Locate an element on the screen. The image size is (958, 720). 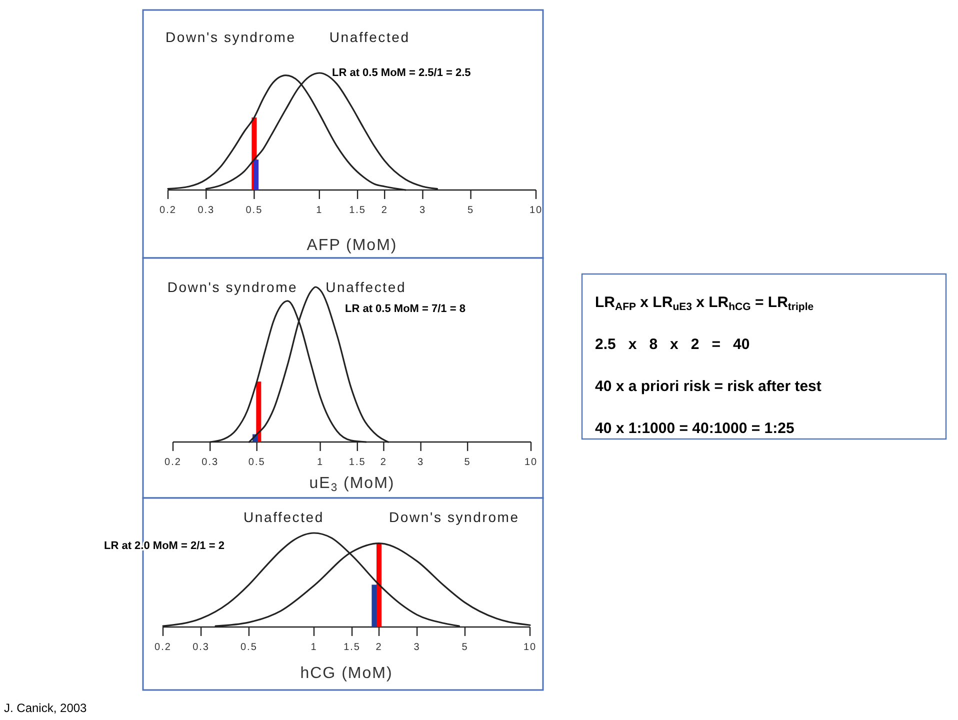
annotation: LR at 0.5 MoM = 7/1 = 8 is located at coordinates (405, 309).